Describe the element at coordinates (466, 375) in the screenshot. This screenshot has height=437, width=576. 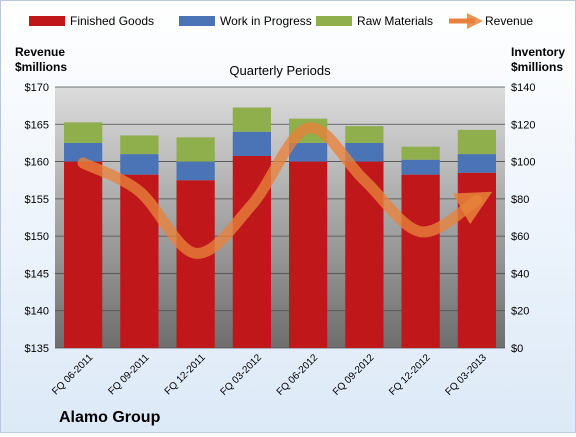
I see `category-label: FQ 03-2013` at that location.